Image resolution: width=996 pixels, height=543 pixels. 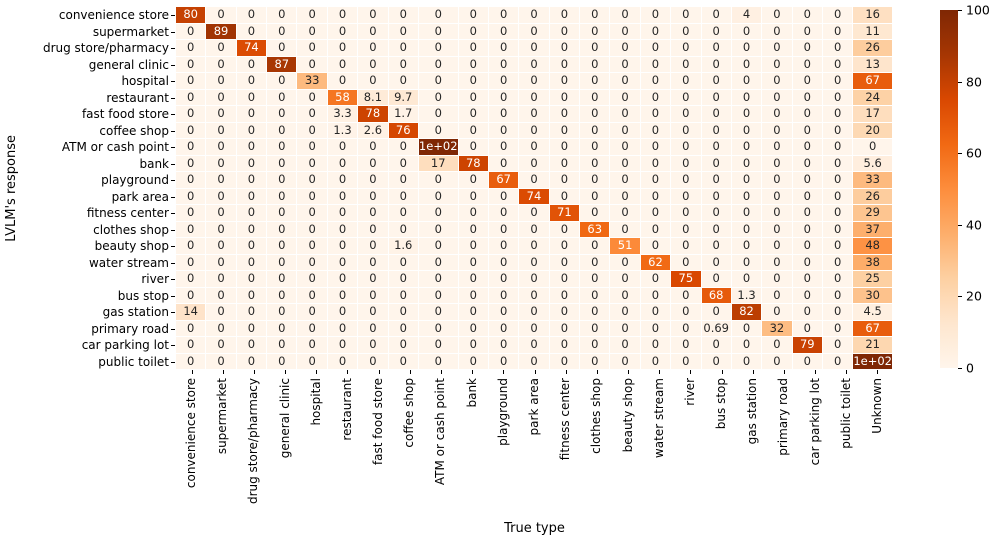 I want to click on col-label-wrap: fast food store, so click(x=378, y=421).